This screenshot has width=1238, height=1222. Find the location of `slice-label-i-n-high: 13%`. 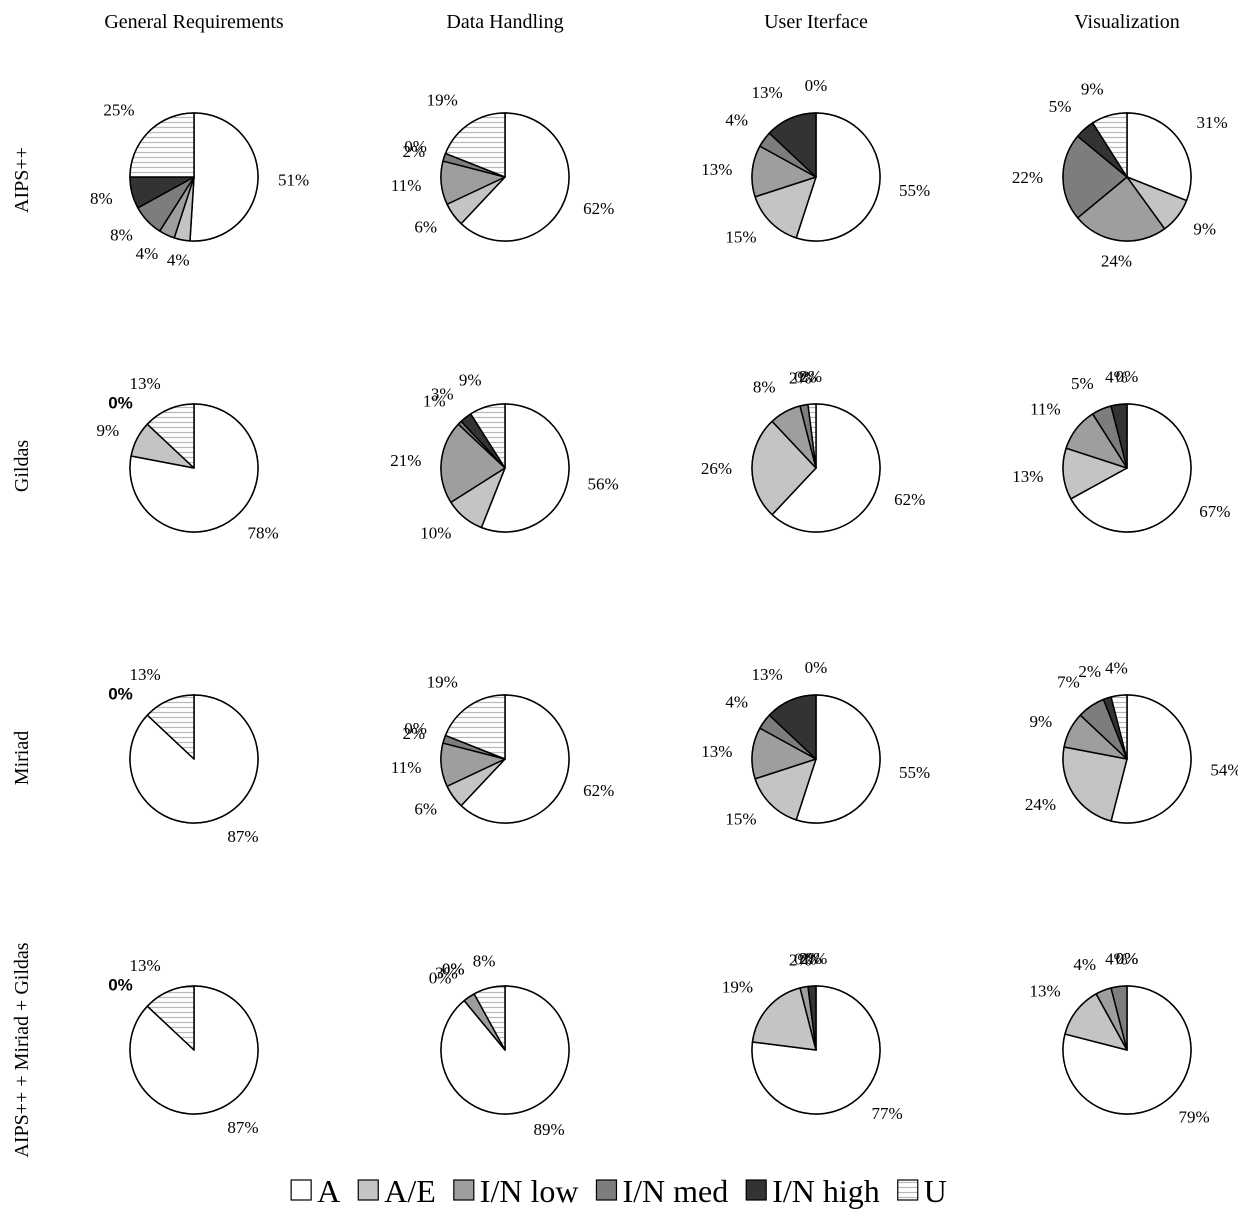

slice-label-i-n-high: 13% is located at coordinates (766, 92).